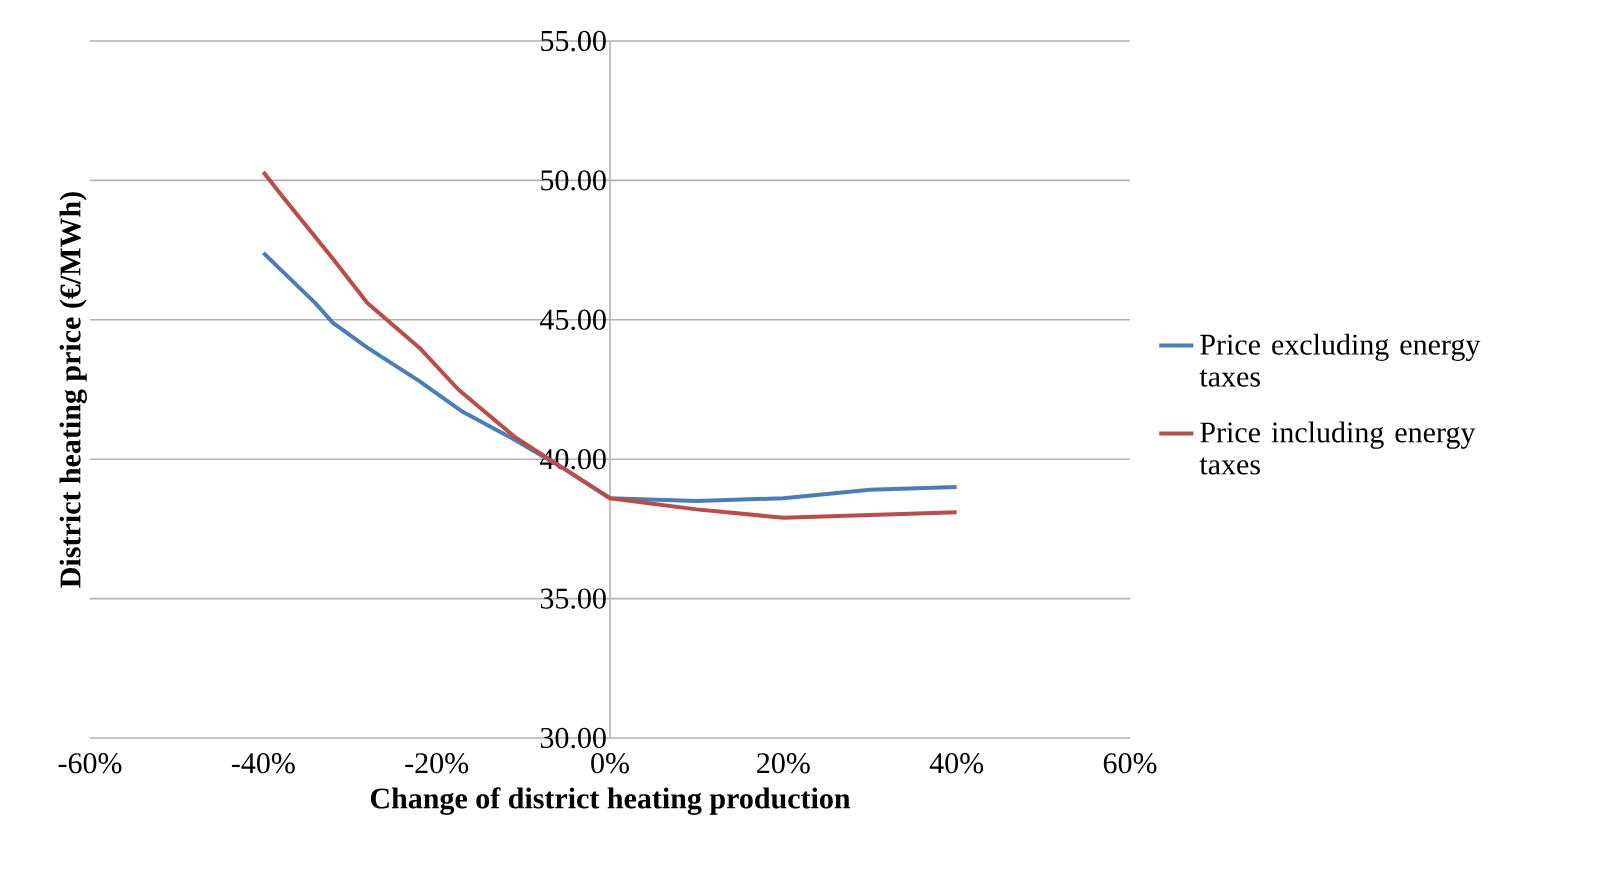 The image size is (1605, 878). What do you see at coordinates (956, 763) in the screenshot?
I see `x-tick-label: 40%` at bounding box center [956, 763].